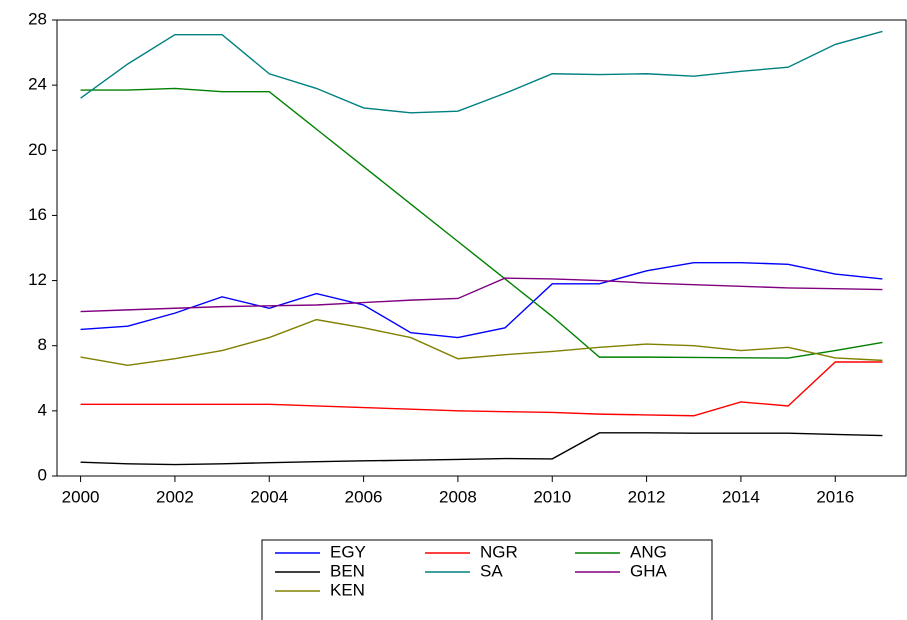 The width and height of the screenshot is (907, 620). Describe the element at coordinates (42, 409) in the screenshot. I see `y-tick-label: 4` at that location.